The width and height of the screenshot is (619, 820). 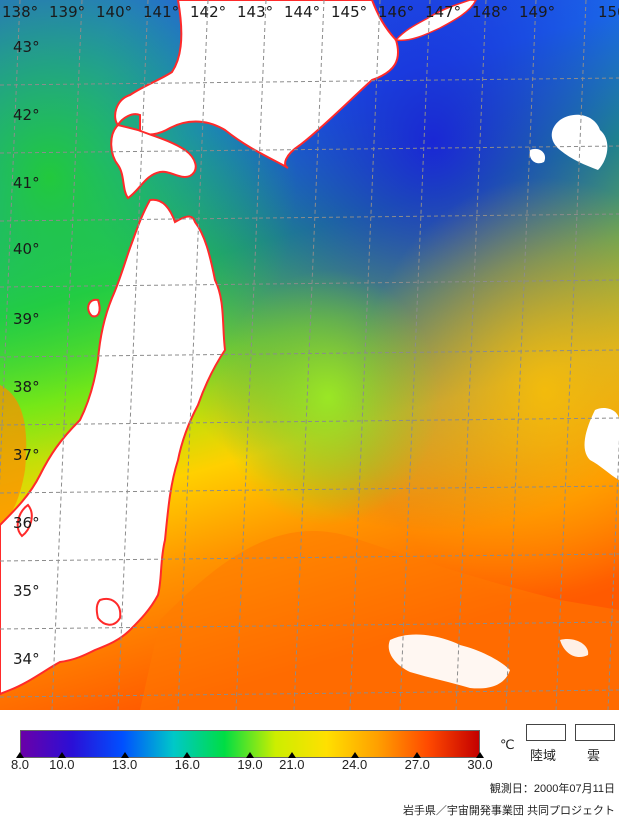 What do you see at coordinates (354, 764) in the screenshot?
I see `colorbar-tick-label: 24.0` at bounding box center [354, 764].